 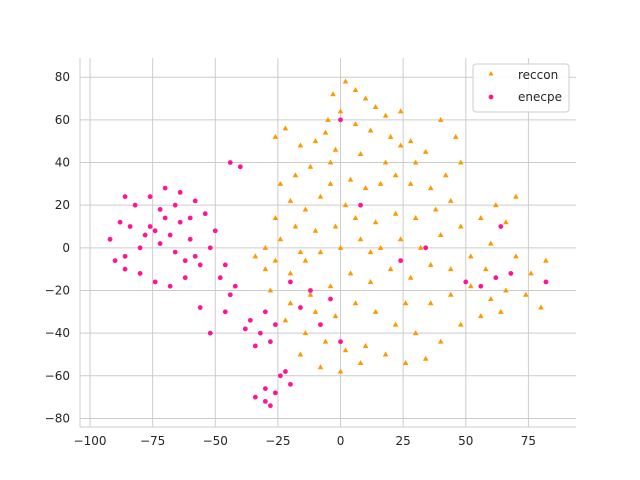 What do you see at coordinates (57, 418) in the screenshot?
I see `y-tick-label: −80` at bounding box center [57, 418].